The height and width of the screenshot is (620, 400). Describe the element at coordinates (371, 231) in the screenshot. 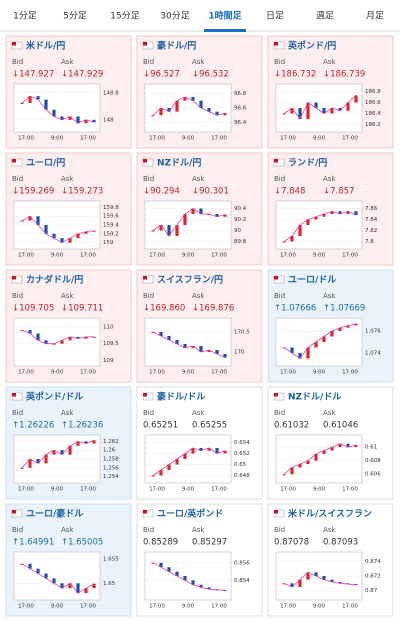

I see `y-tick-label: 7.82` at that location.